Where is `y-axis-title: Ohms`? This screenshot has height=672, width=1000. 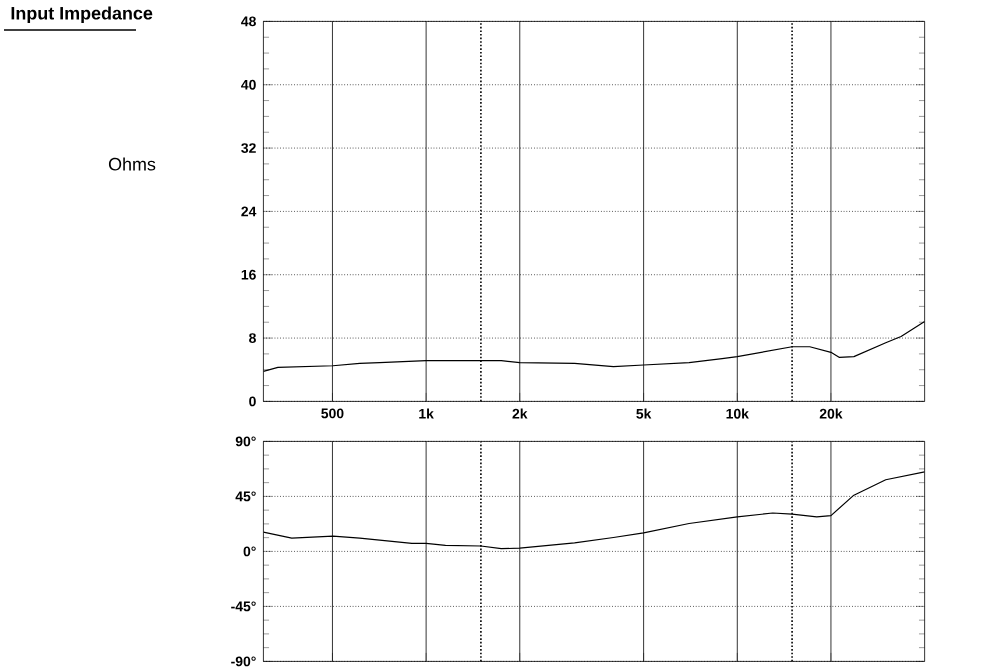 y-axis-title: Ohms is located at coordinates (132, 164).